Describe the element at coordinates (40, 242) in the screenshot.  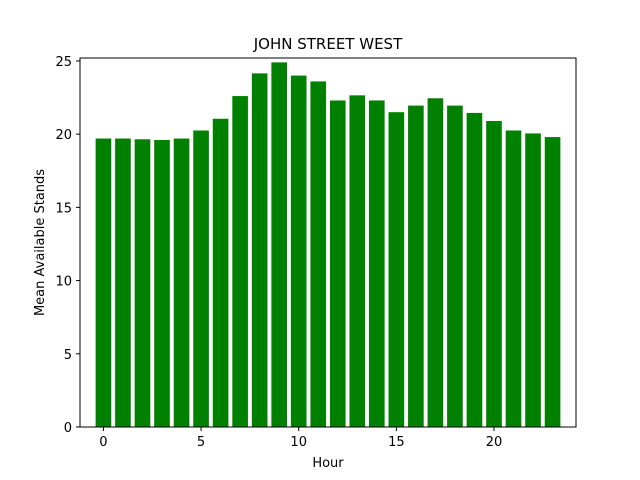
I see `y-axis-label: Mean Available Stands` at that location.